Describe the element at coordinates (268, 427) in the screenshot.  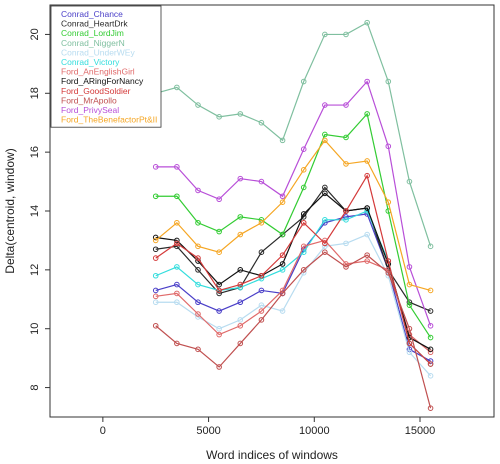
I see `x-axis-ticks: 0 5000 10000 15000` at that location.